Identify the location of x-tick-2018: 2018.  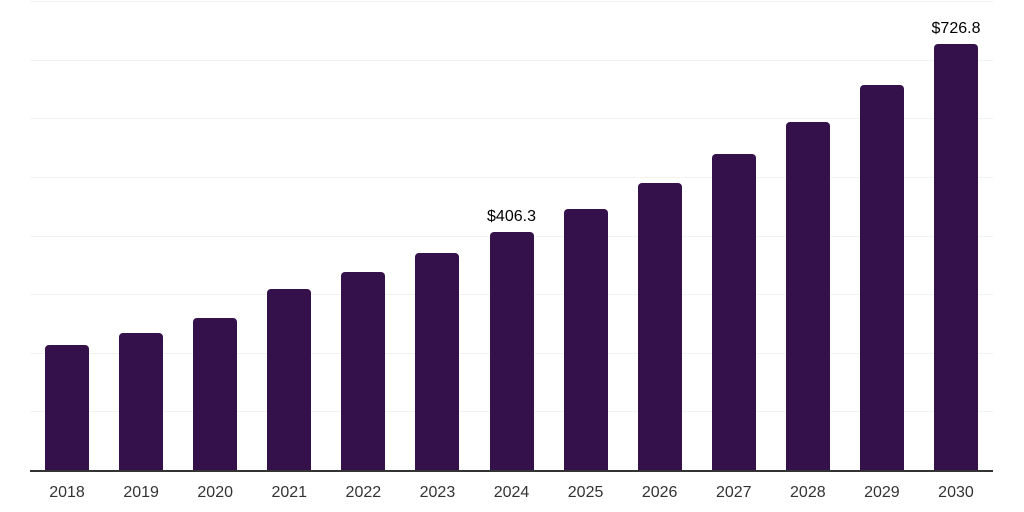
(67, 492).